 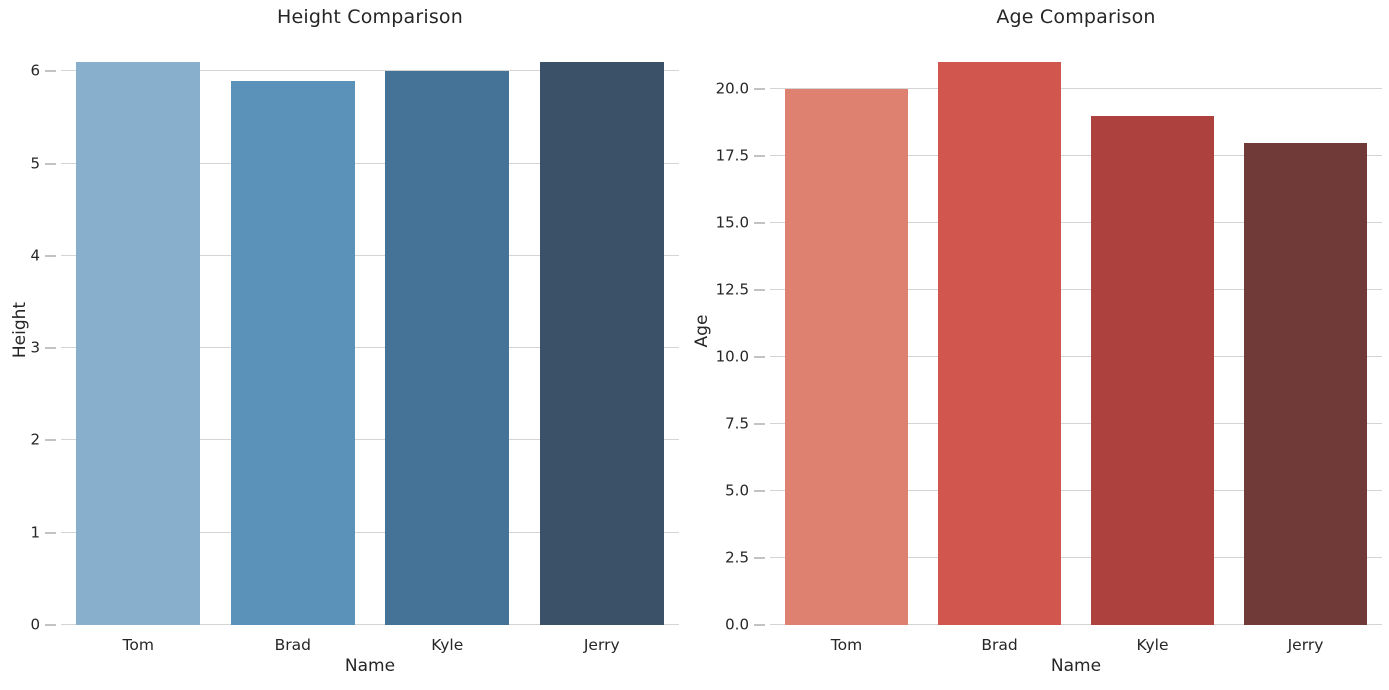 What do you see at coordinates (35, 532) in the screenshot?
I see `y-tick-label: 1` at bounding box center [35, 532].